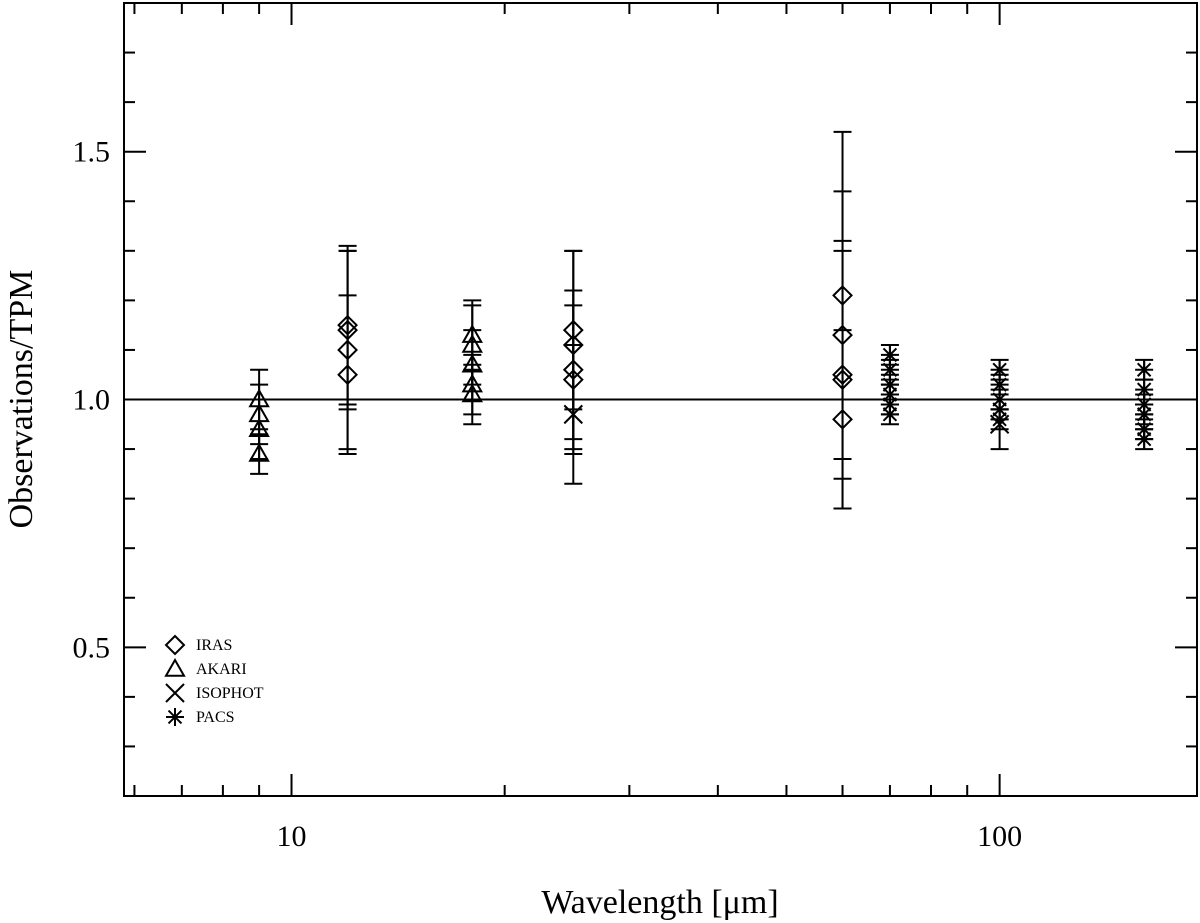 The image size is (1200, 923). What do you see at coordinates (175, 693) in the screenshot?
I see `legend-marker-x` at bounding box center [175, 693].